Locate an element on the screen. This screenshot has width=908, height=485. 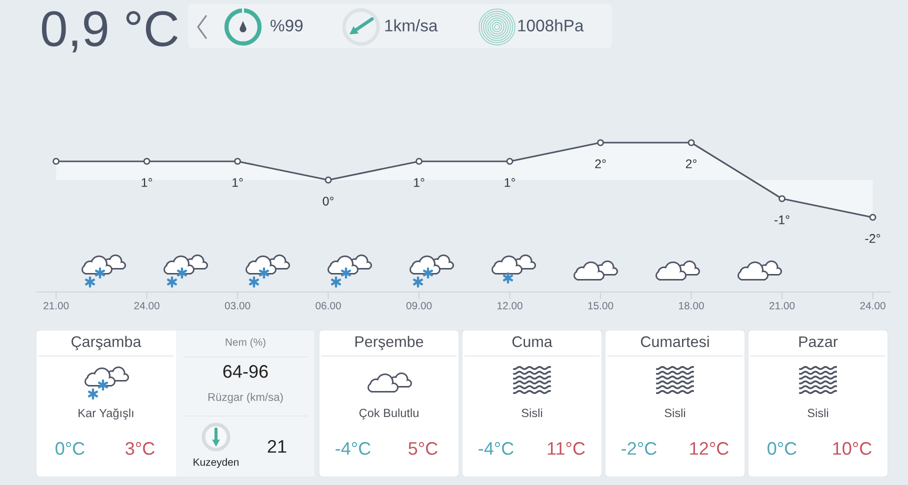
text: 1008hPa is located at coordinates (551, 25).